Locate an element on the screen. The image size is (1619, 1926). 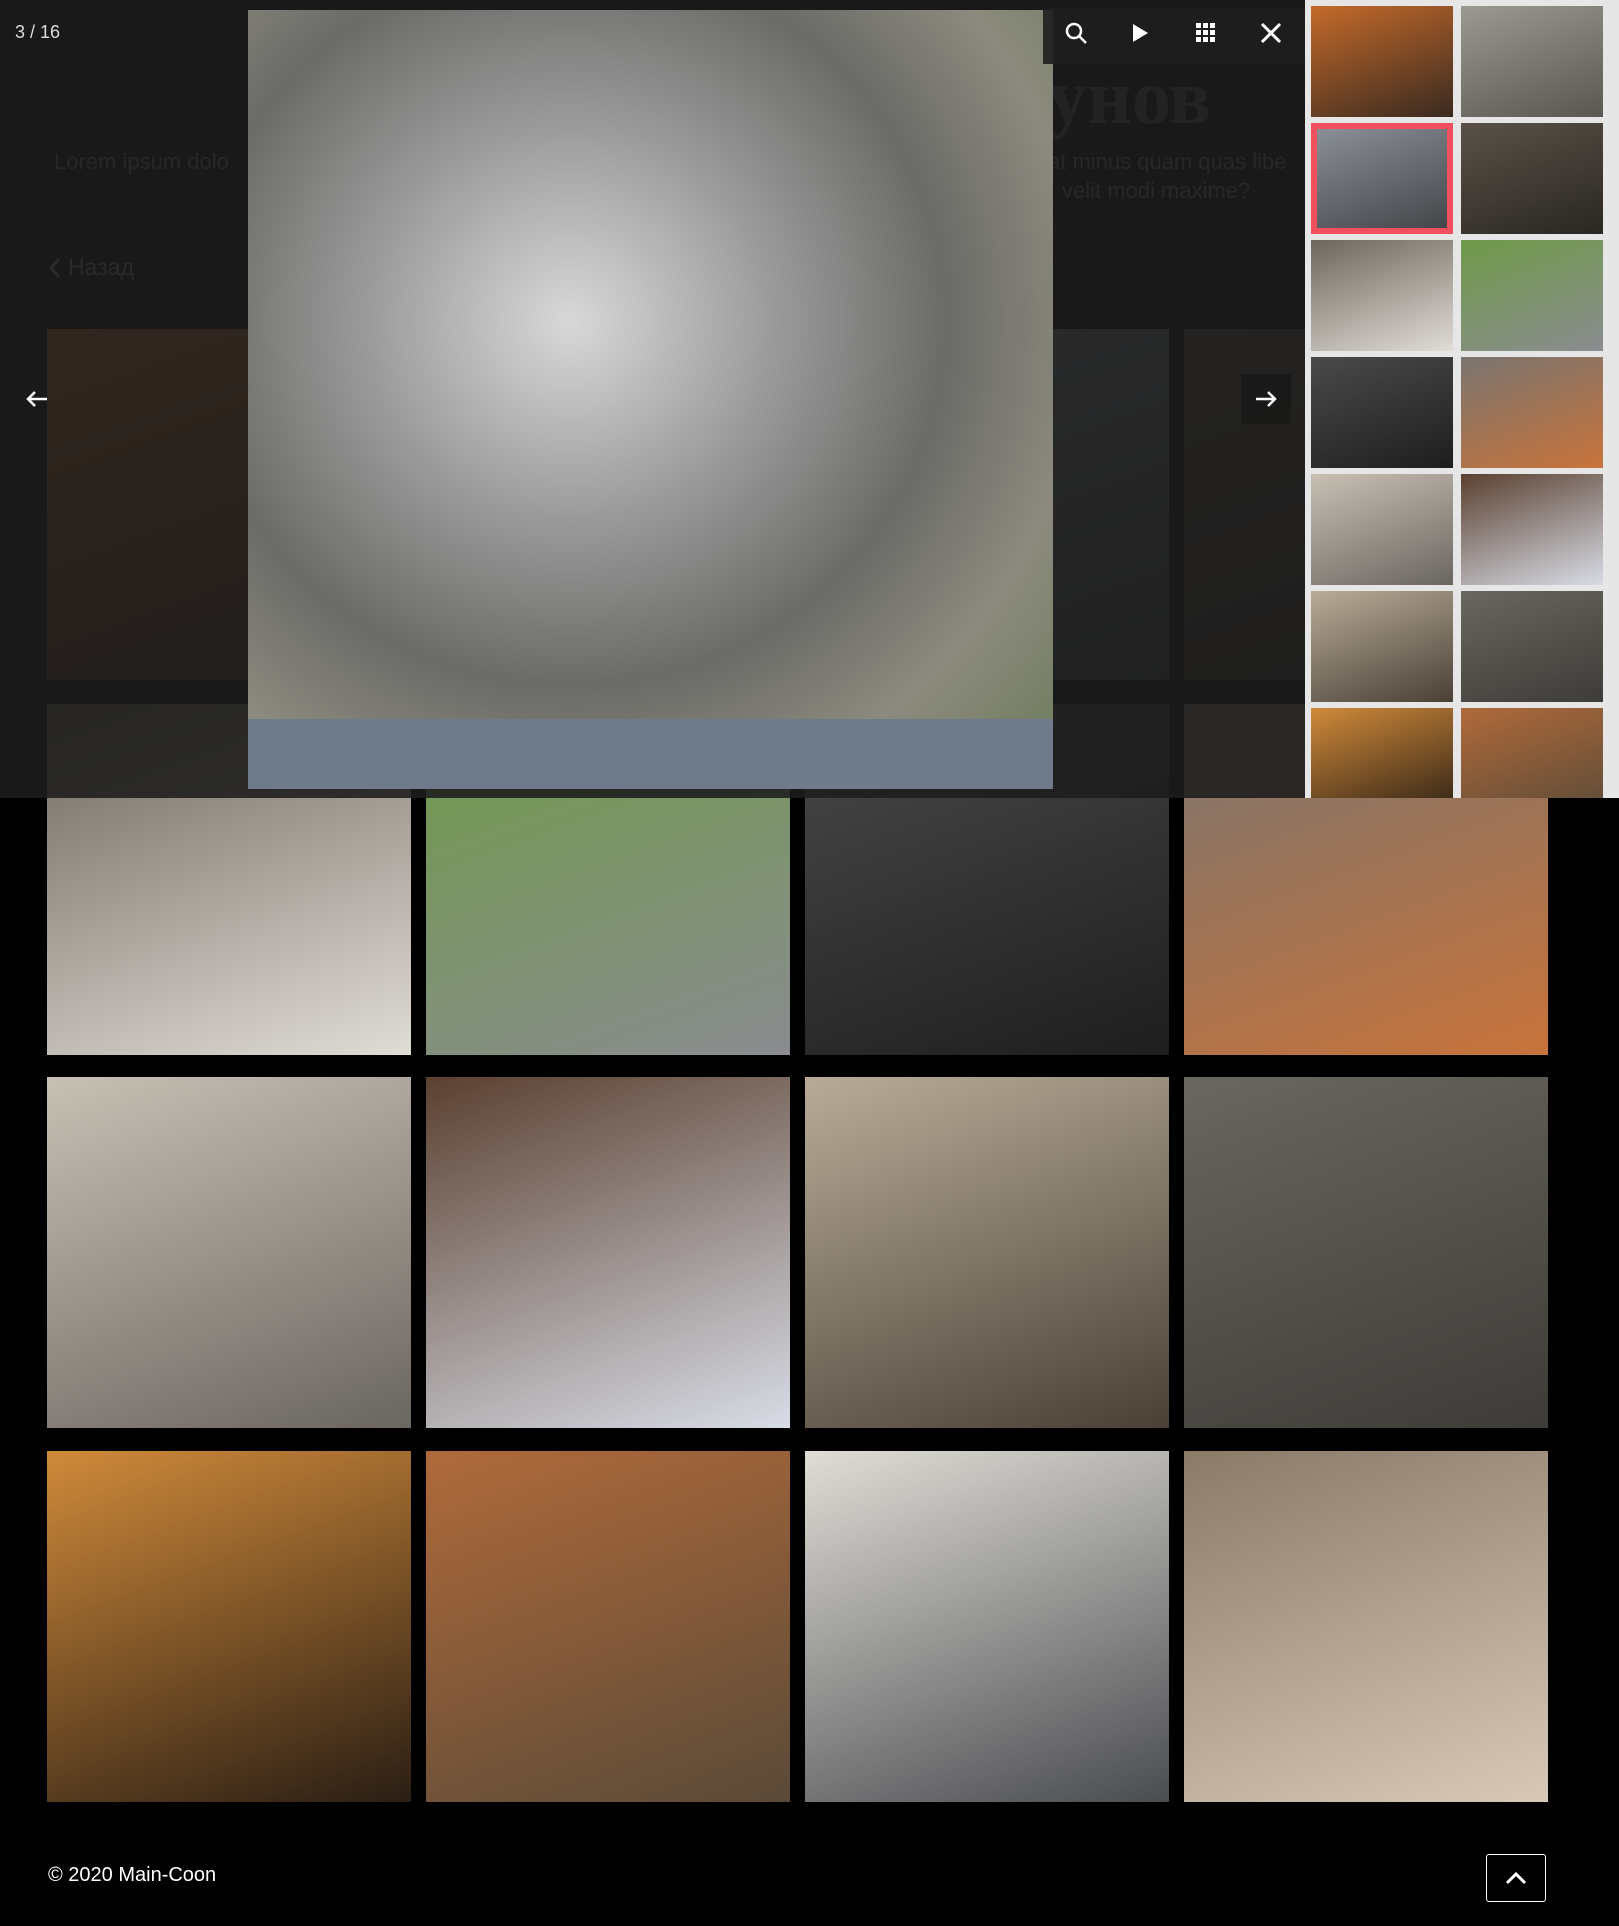
thumbnail-panel is located at coordinates (1462, 399).